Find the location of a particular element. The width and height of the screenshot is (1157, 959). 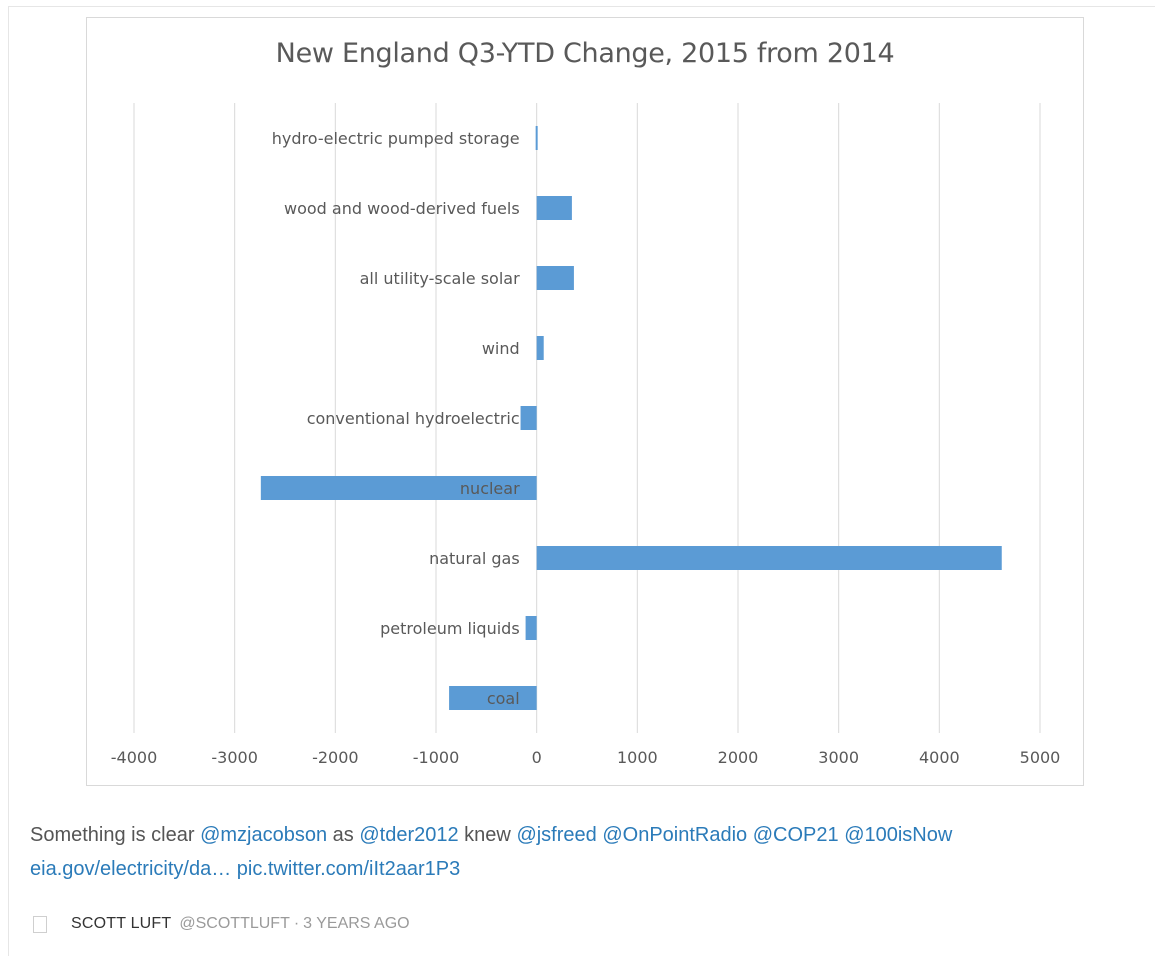

x-tick-label: 5000 is located at coordinates (1040, 757).